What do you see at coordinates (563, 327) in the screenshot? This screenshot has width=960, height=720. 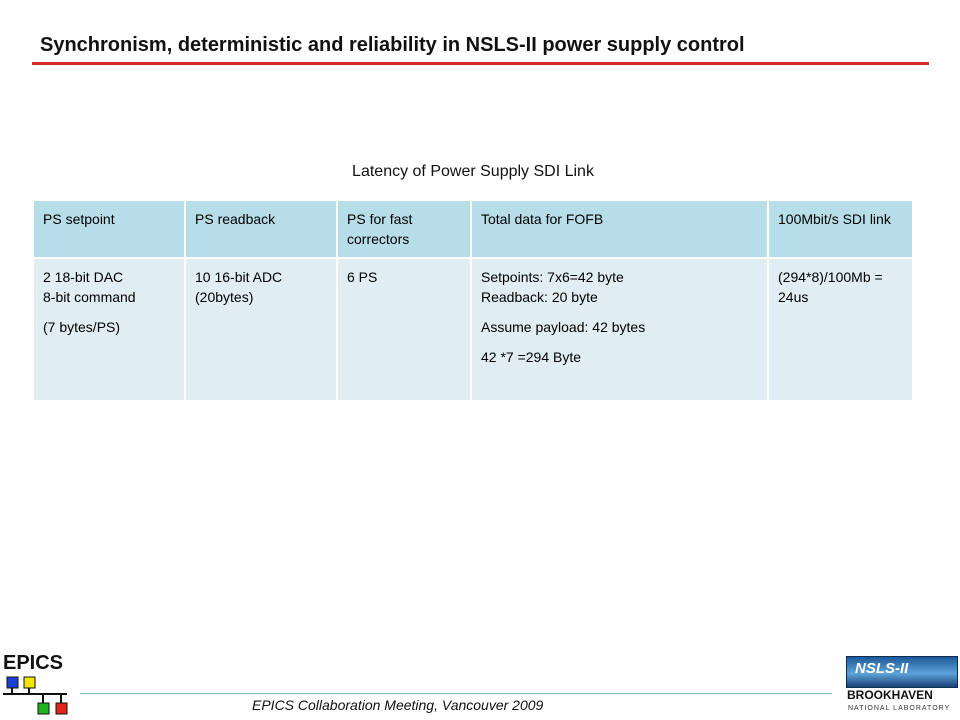 I see `total-payload: Assume payload: 42 bytes` at bounding box center [563, 327].